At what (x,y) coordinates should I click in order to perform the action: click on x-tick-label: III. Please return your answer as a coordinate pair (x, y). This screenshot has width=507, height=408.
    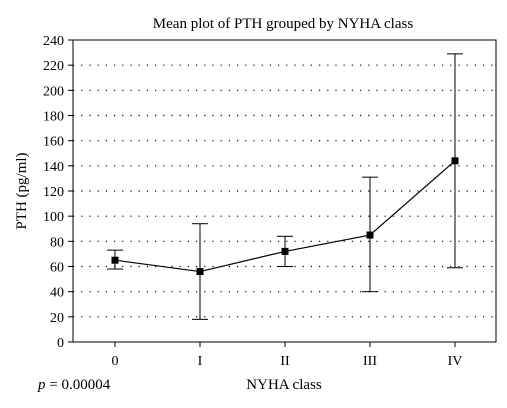
    Looking at the image, I should click on (370, 361).